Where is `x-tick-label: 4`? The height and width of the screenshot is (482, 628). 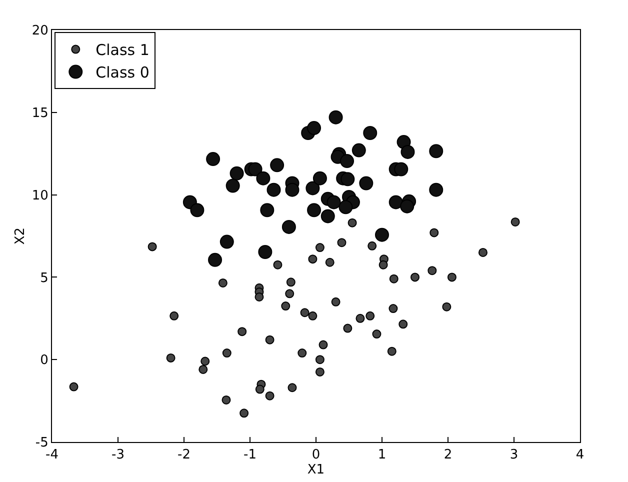
x-tick-label: 4 is located at coordinates (580, 455).